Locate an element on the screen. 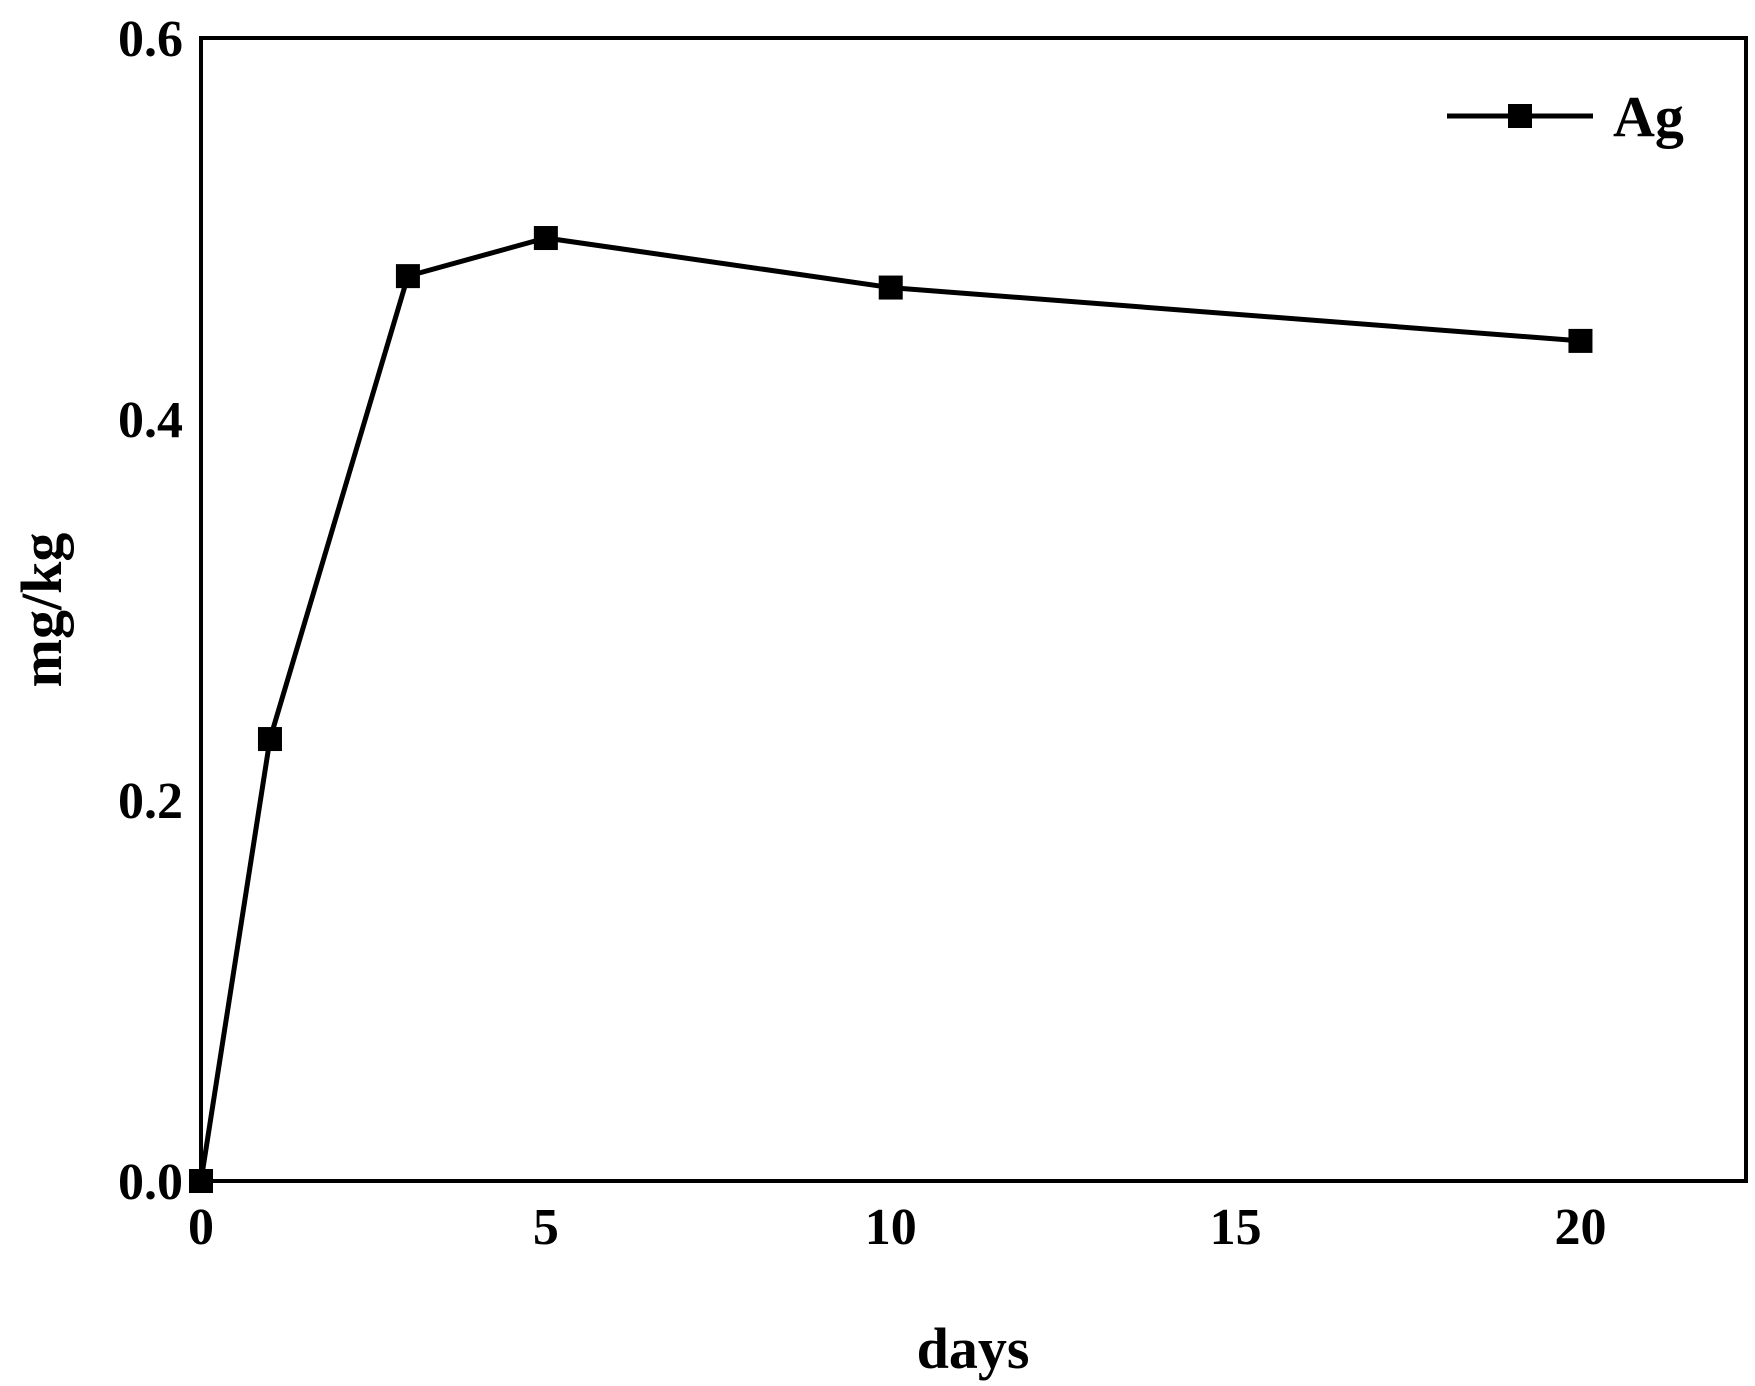 The image size is (1755, 1386). y-tick-label: 0.6 is located at coordinates (150, 39).